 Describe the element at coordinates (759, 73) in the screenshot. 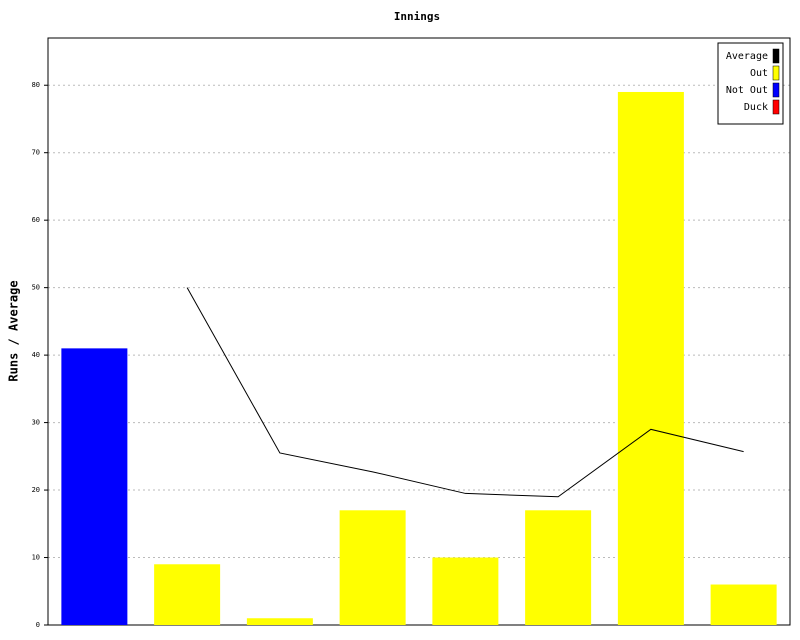

I see `legend-label: Out` at that location.